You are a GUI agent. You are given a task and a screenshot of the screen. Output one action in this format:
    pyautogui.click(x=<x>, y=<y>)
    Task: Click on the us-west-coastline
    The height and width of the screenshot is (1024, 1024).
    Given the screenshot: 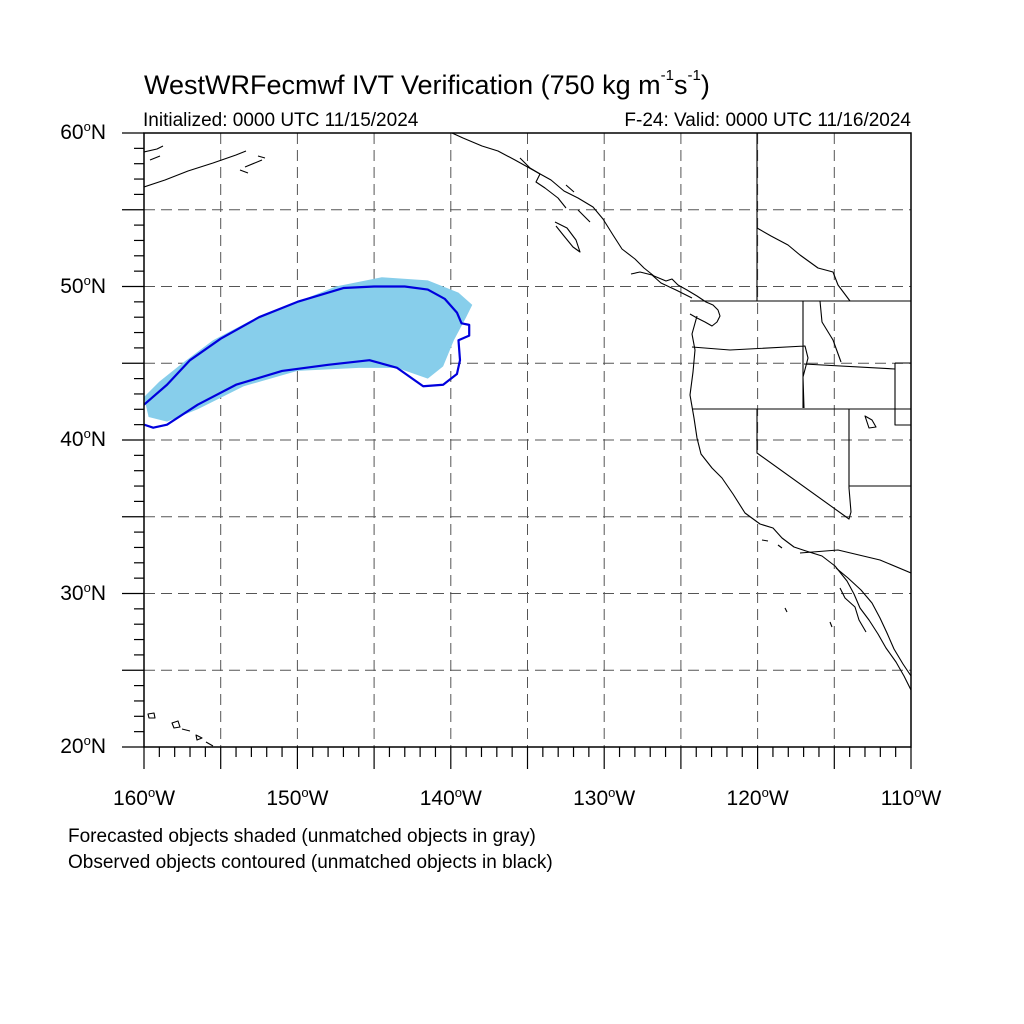 What is the action you would take?
    pyautogui.click(x=800, y=503)
    